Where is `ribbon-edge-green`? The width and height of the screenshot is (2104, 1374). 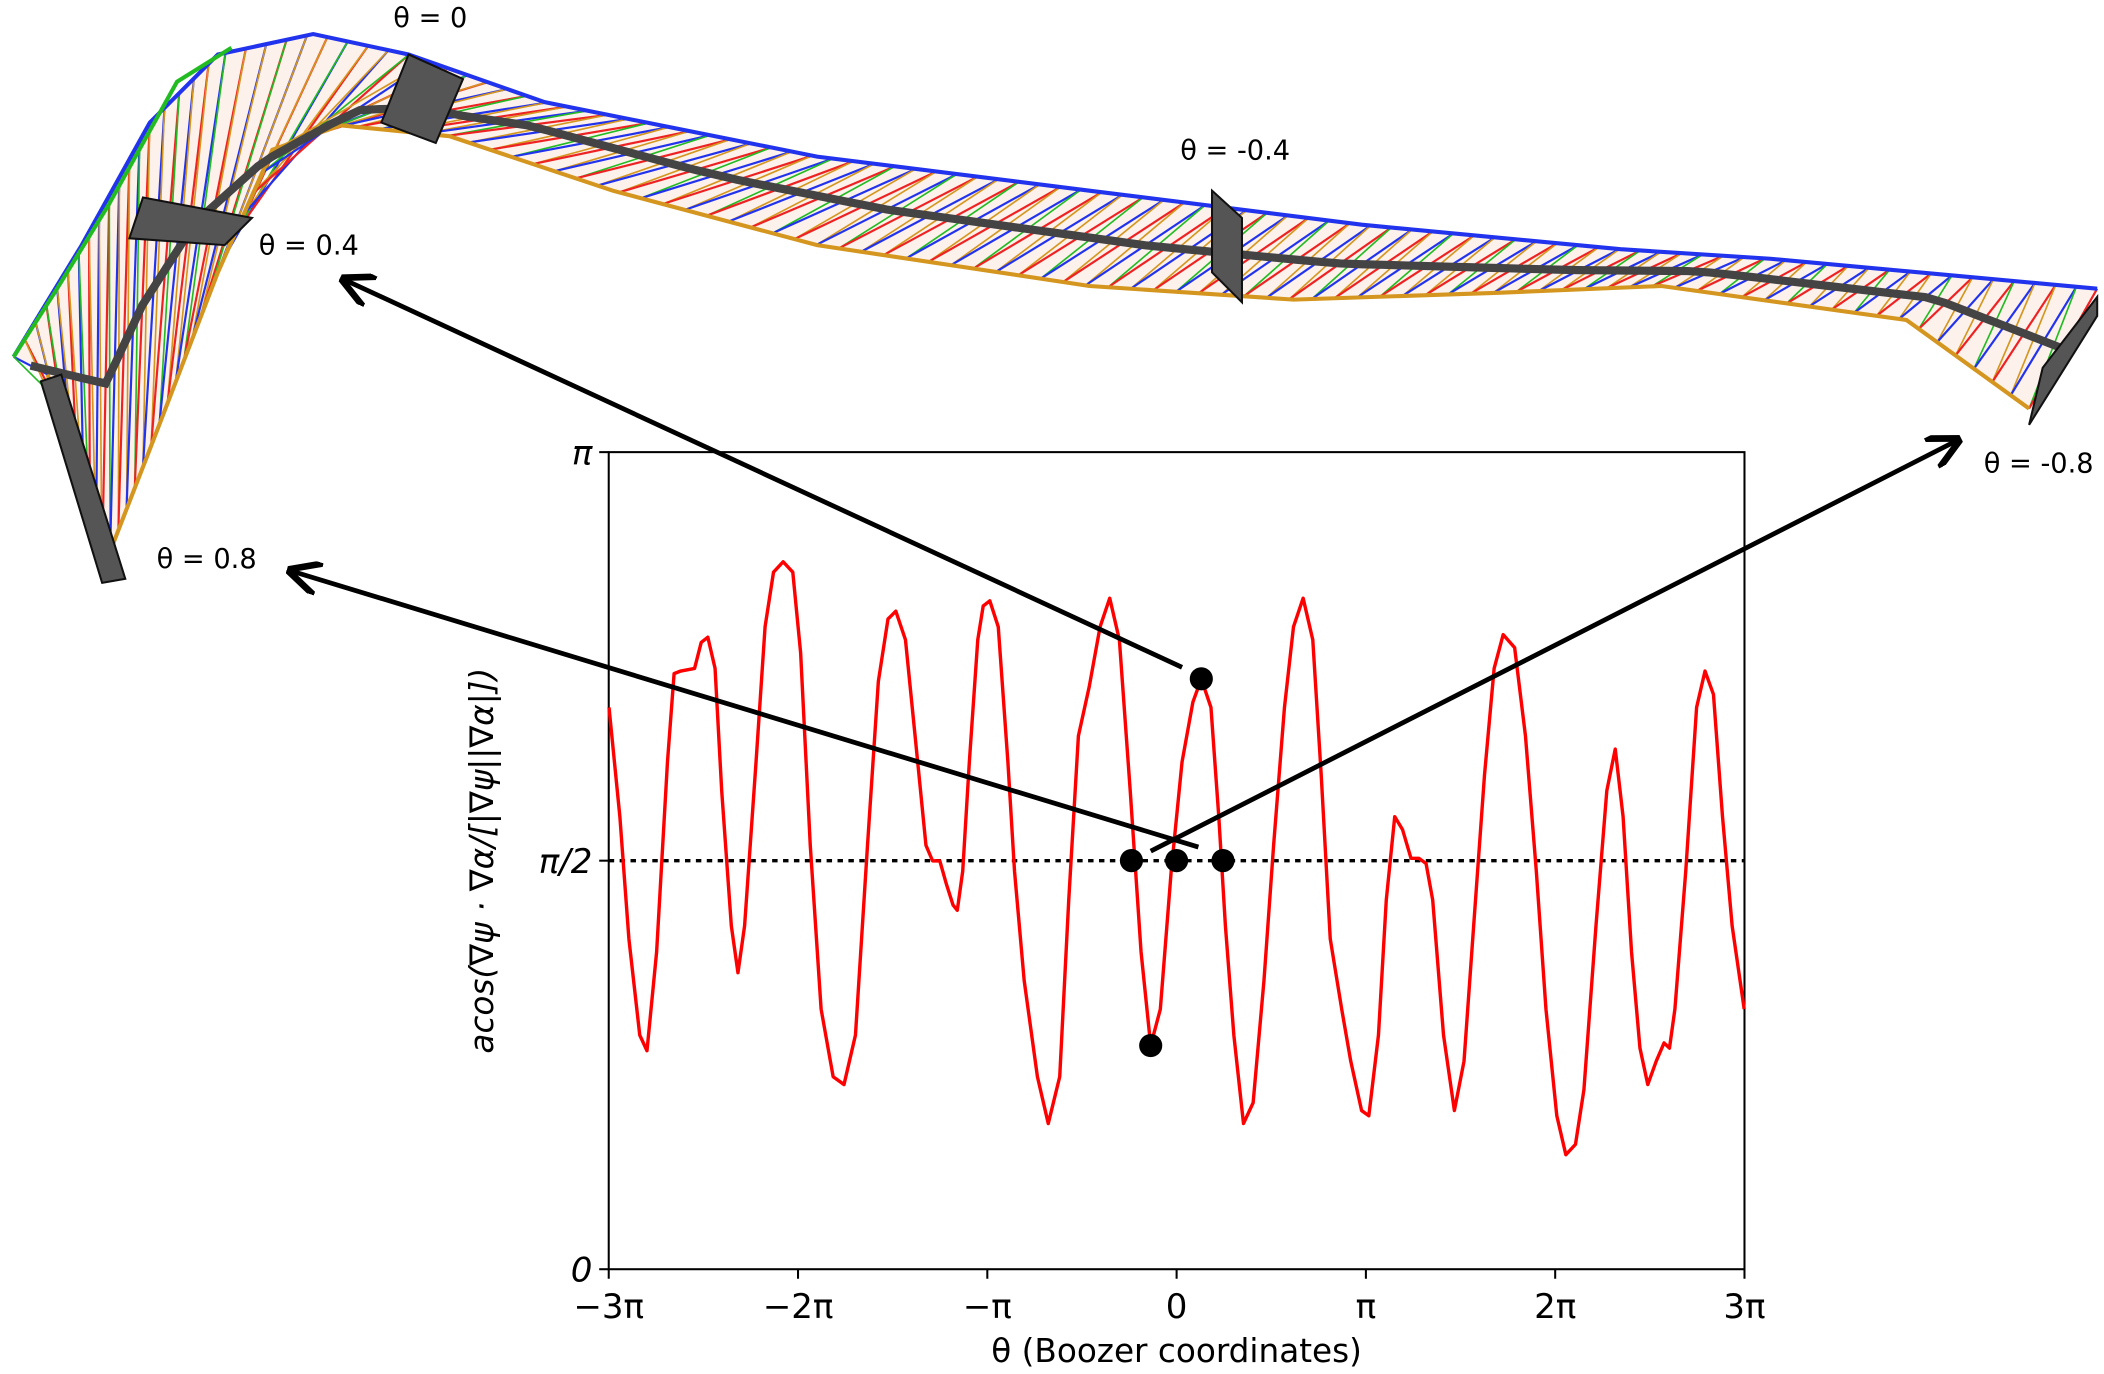 ribbon-edge-green is located at coordinates (122, 201).